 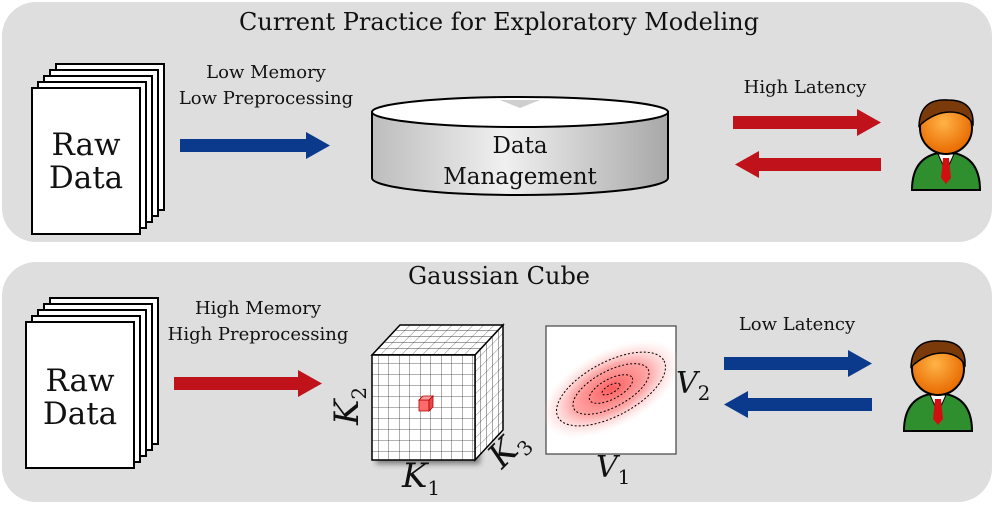 I want to click on cube-axis-k1: K1, so click(x=421, y=478).